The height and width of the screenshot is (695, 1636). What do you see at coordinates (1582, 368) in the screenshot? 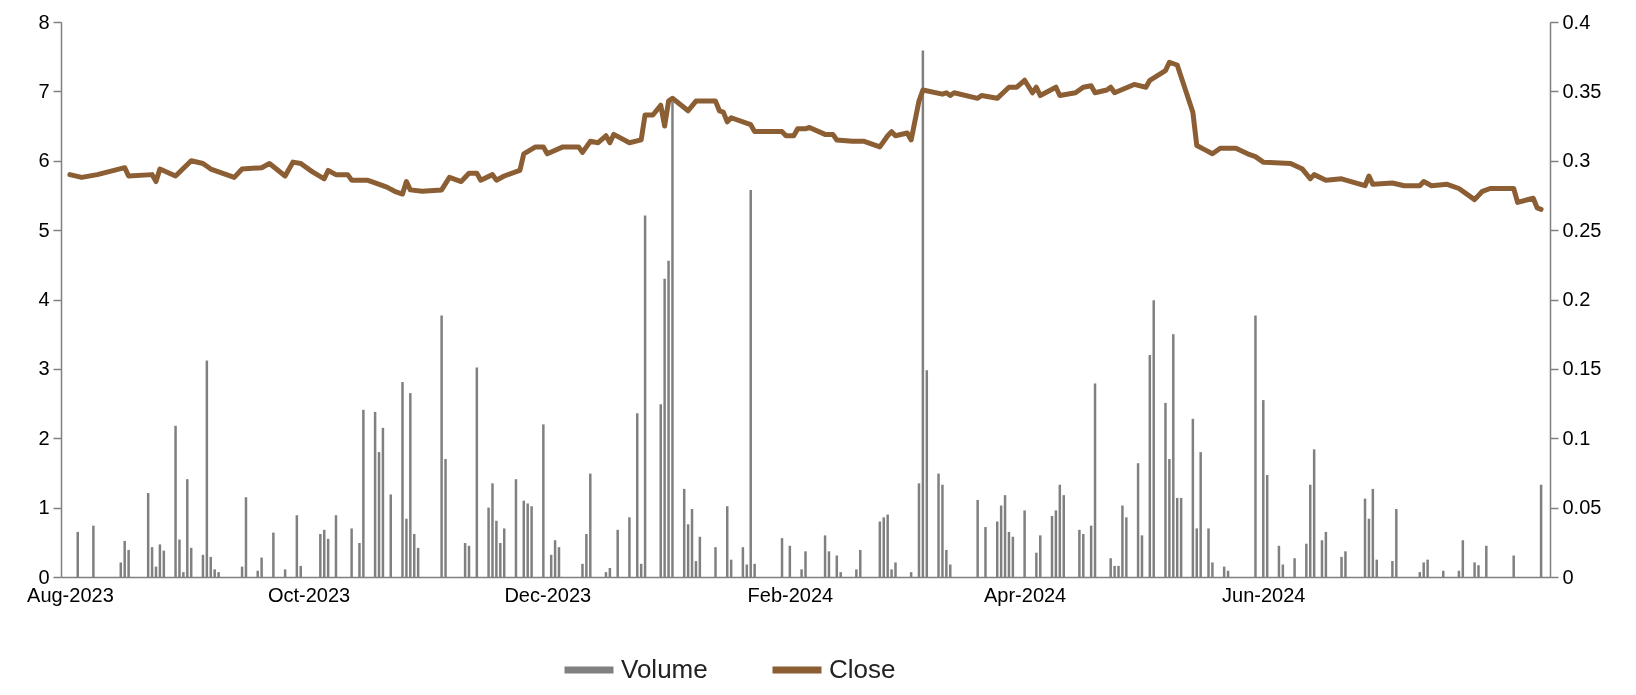
I see `y2-tick-label: 0.15` at bounding box center [1582, 368].